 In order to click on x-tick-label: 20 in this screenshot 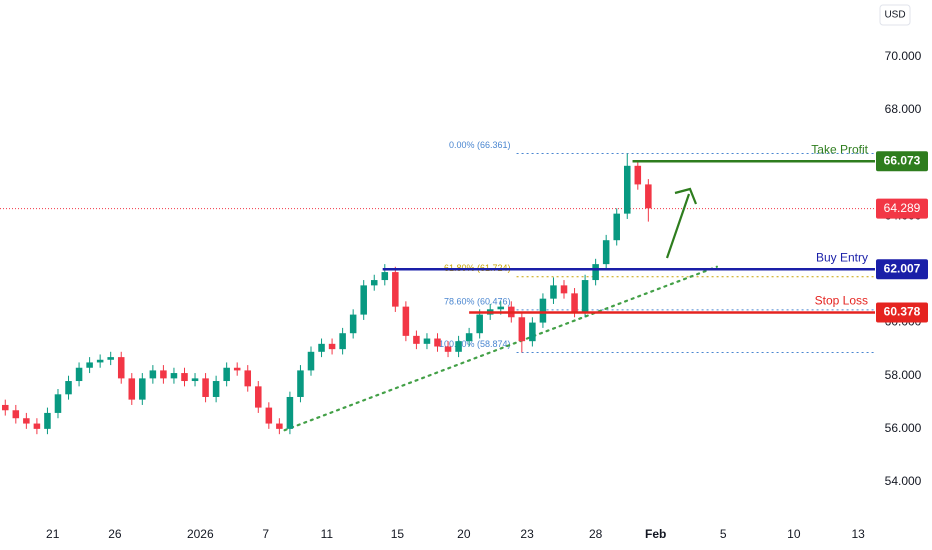, I will do `click(464, 534)`.